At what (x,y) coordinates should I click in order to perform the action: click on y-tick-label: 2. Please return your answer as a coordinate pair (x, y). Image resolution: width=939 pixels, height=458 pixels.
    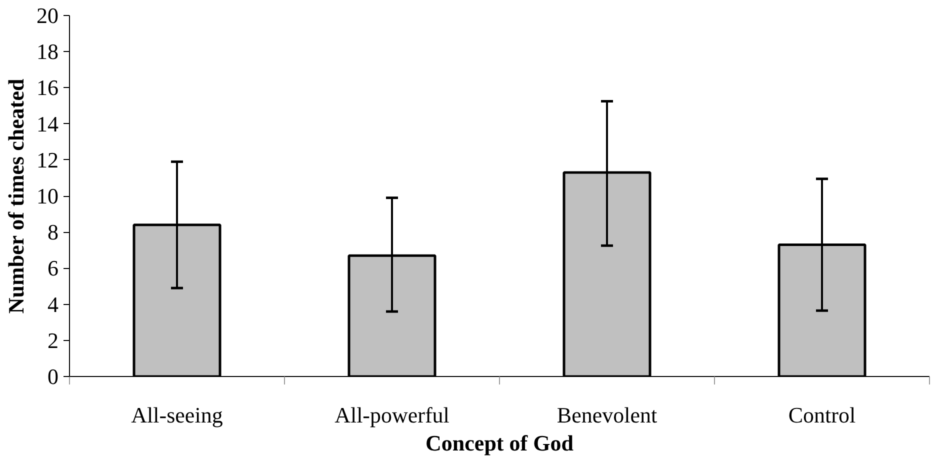
    Looking at the image, I should click on (53, 340).